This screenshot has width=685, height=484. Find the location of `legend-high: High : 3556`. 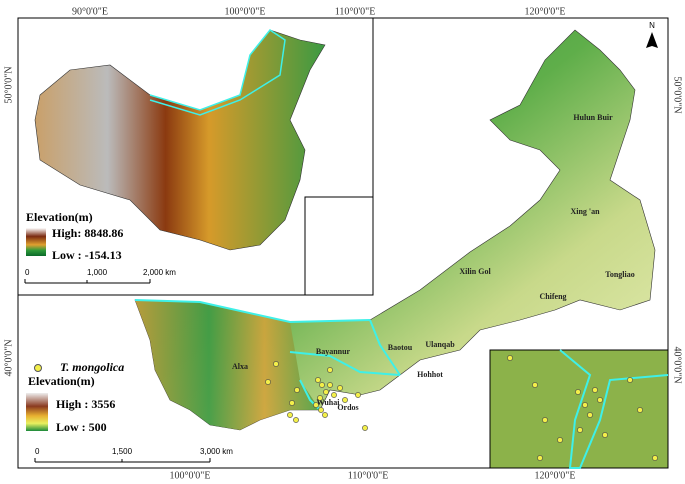

legend-high: High : 3556 is located at coordinates (85, 404).